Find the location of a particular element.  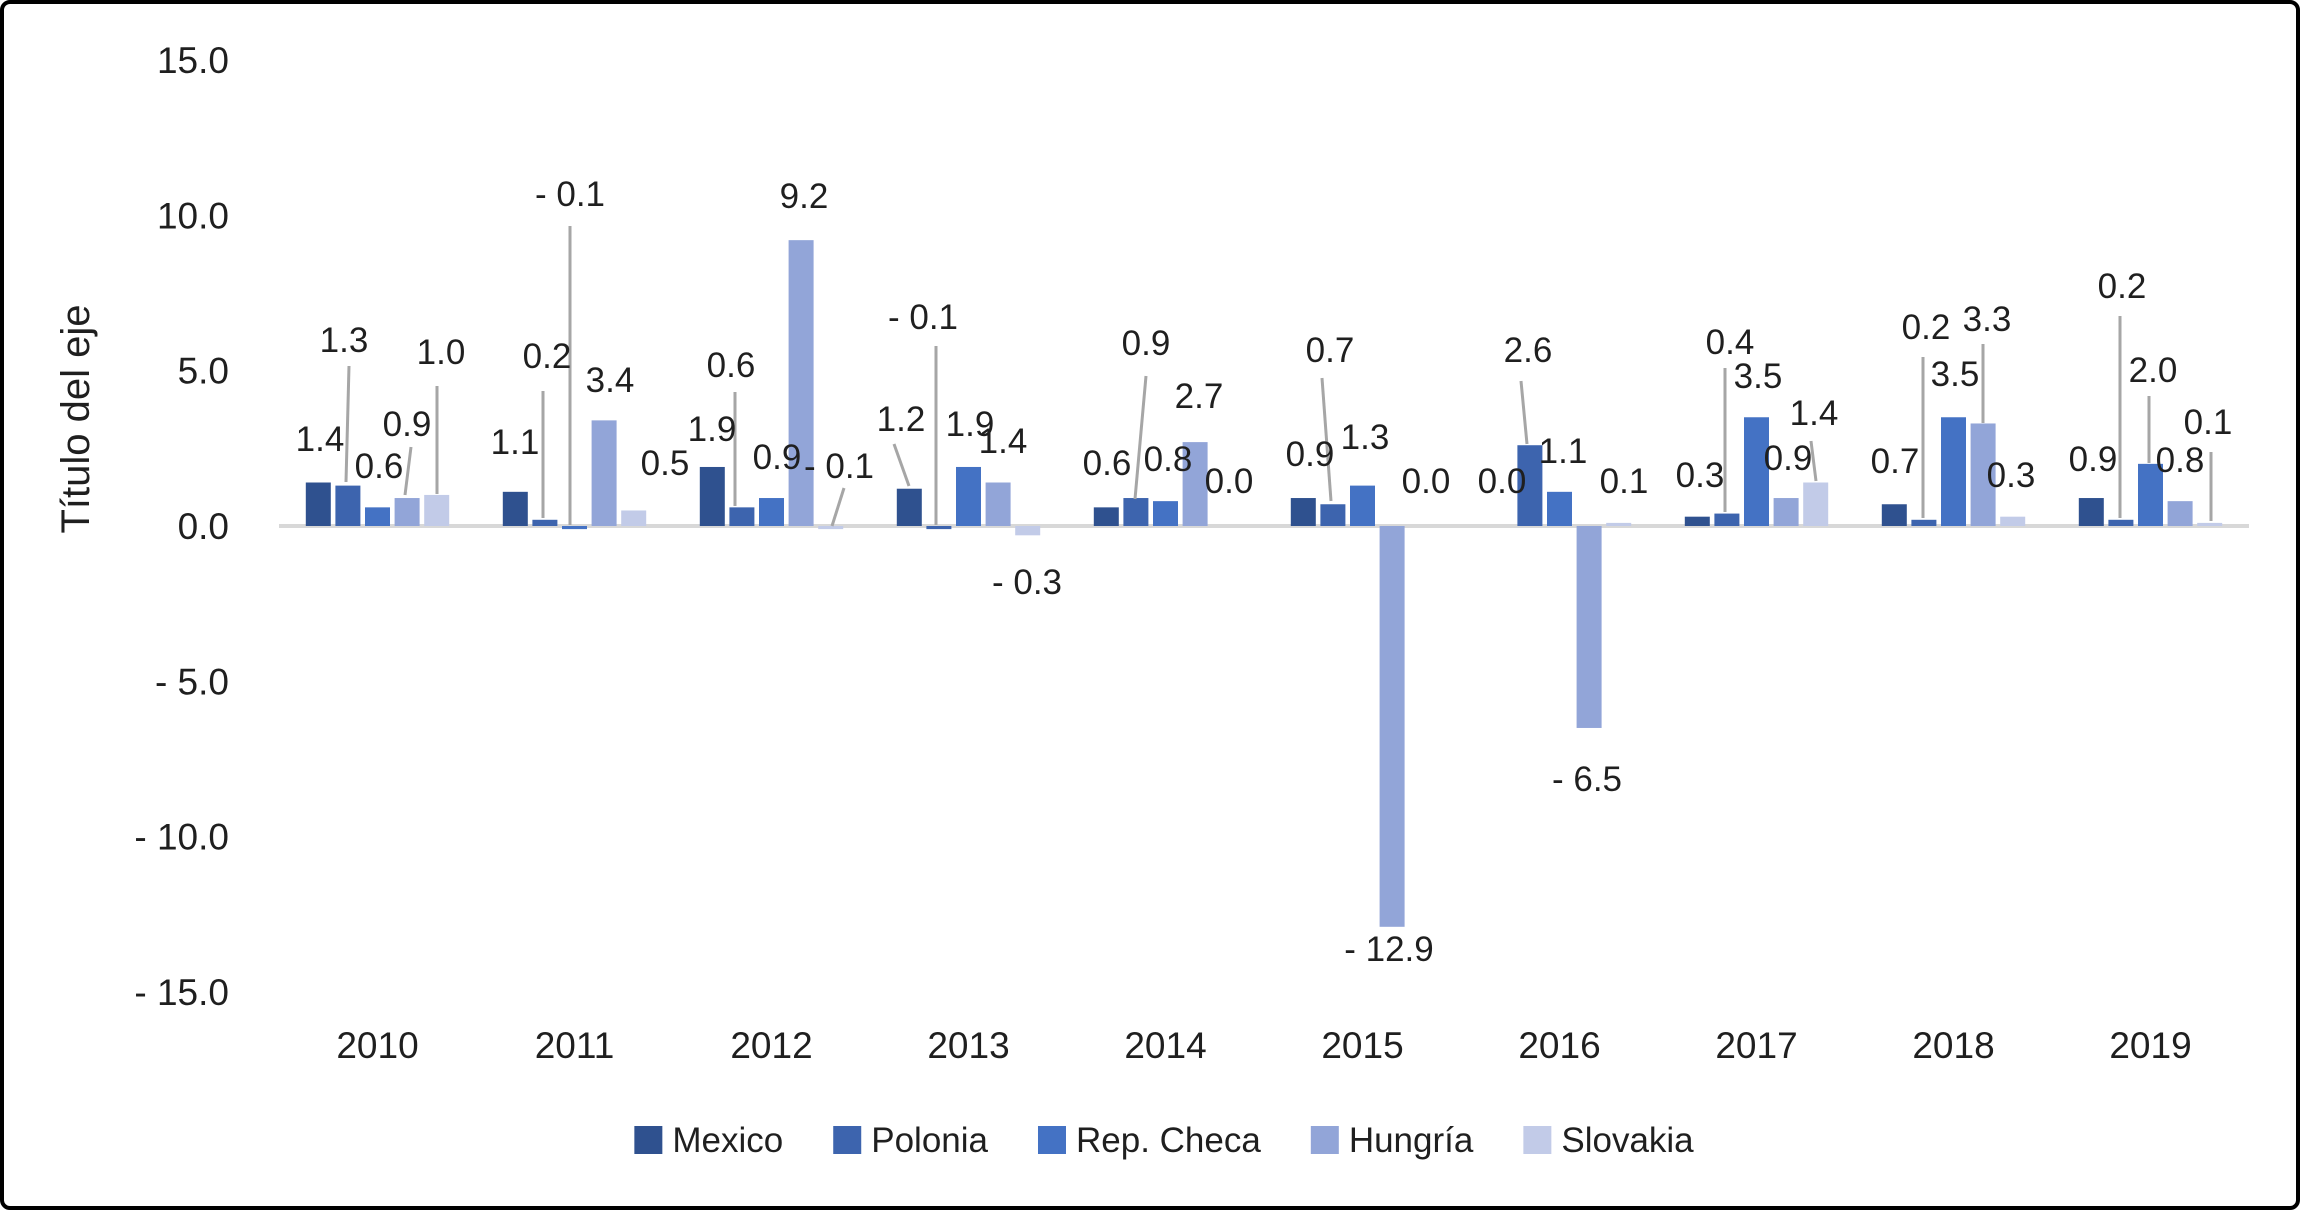

x-tick-label: 2010 is located at coordinates (377, 1045).